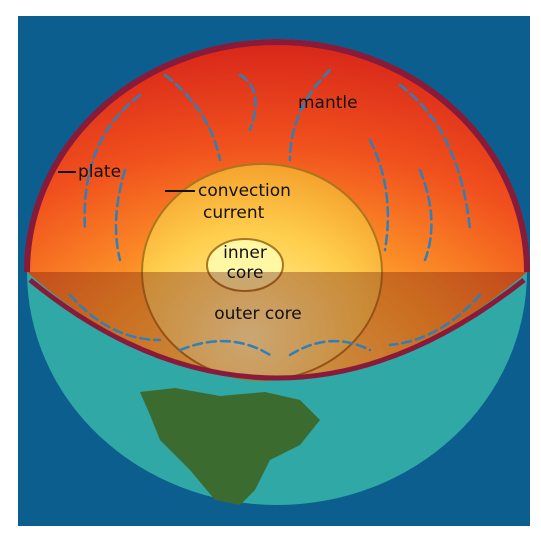  I want to click on label-convection: current, so click(234, 213).